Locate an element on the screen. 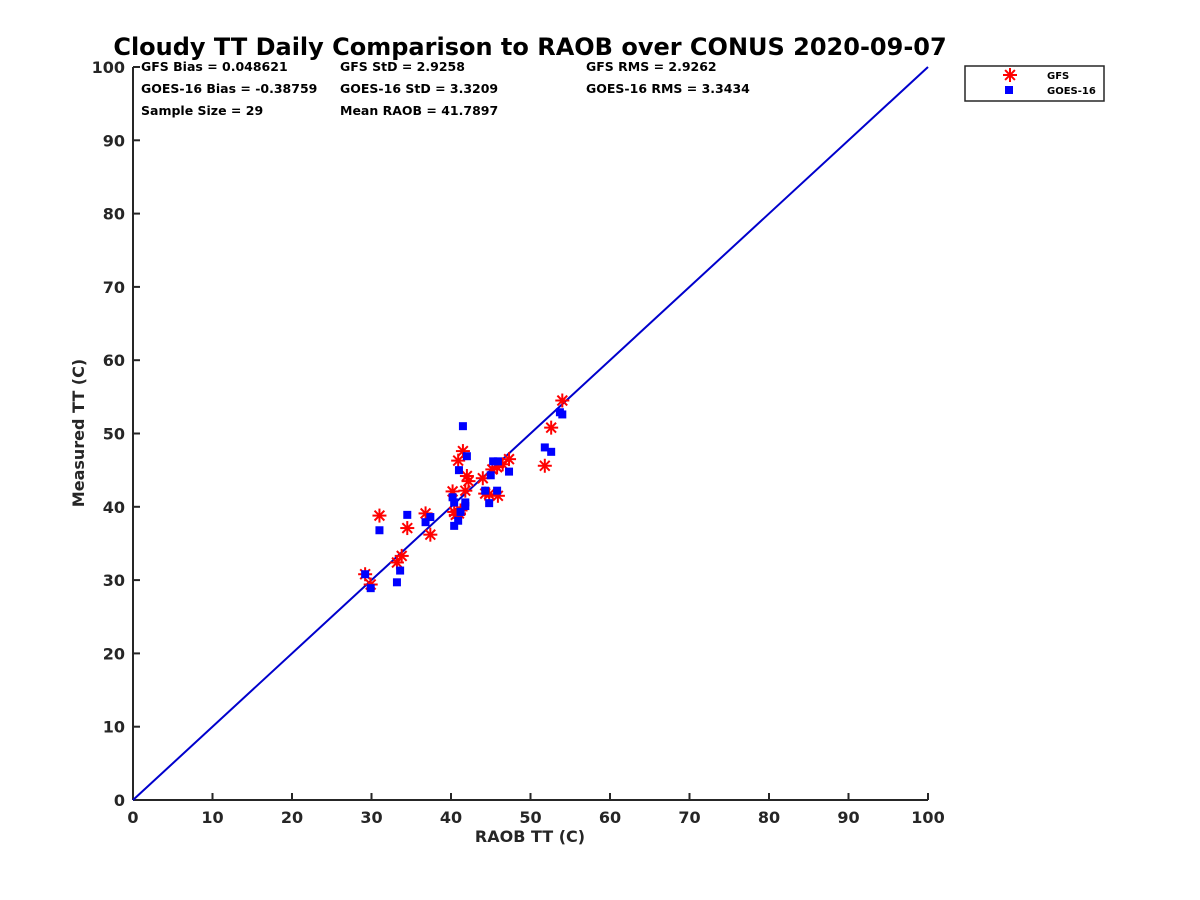  x-tick-label: 30 is located at coordinates (371, 817).